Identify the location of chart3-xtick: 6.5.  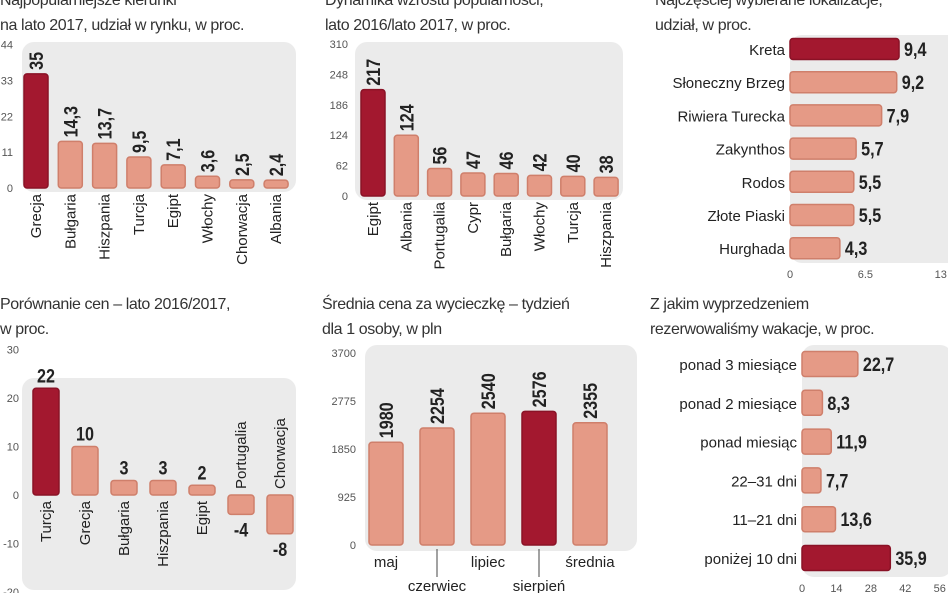
(865, 275).